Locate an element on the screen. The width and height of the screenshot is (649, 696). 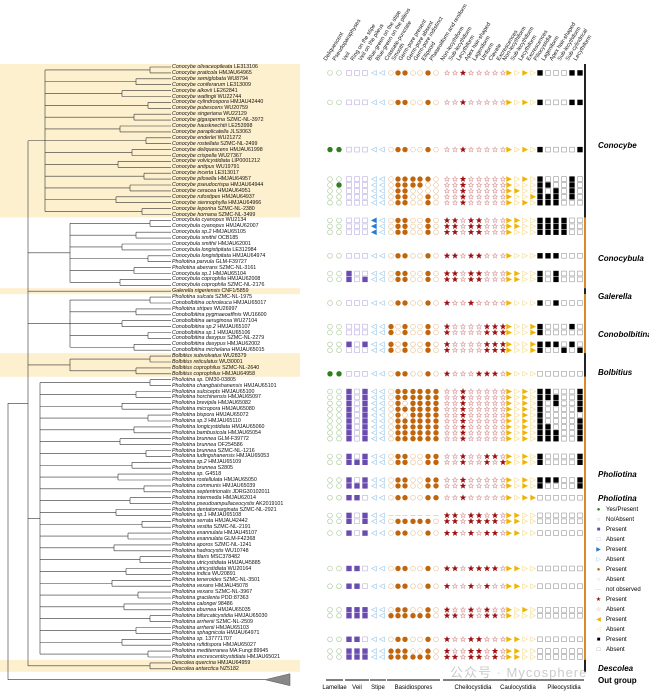
voucher-id: HMJAU65053 is located at coordinates (252, 456).